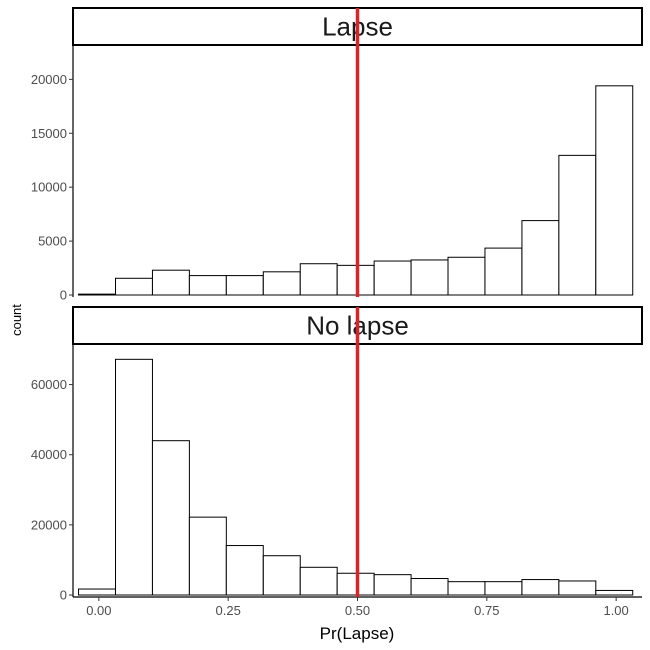  I want to click on y-tick-label: 15000, so click(49, 133).